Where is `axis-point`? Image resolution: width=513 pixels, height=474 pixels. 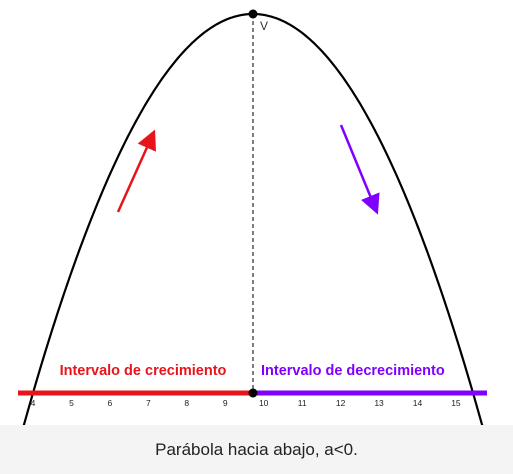
axis-point is located at coordinates (253, 393).